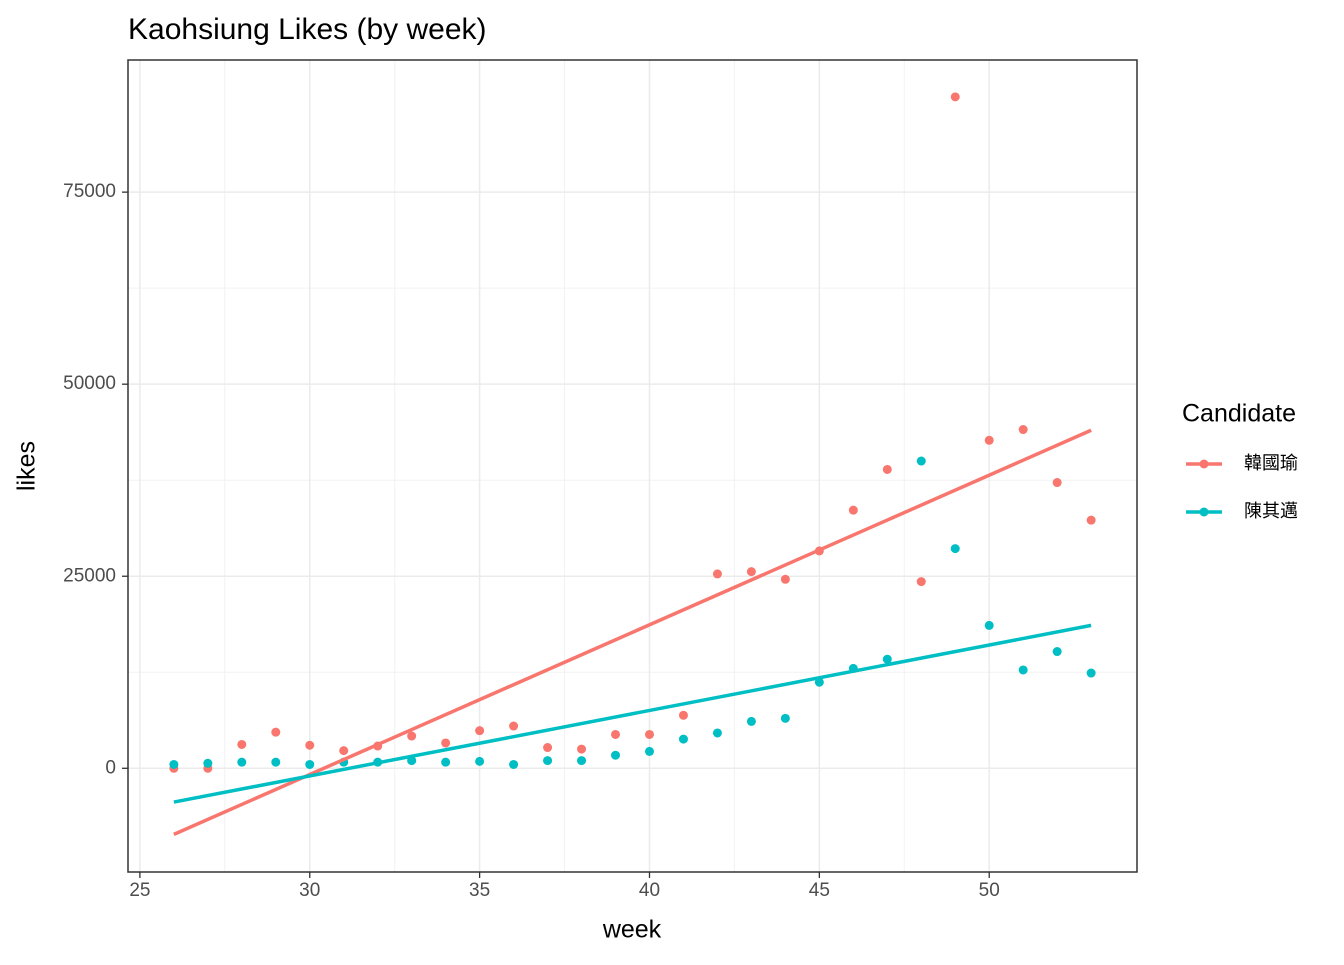 Image resolution: width=1344 pixels, height=965 pixels. Describe the element at coordinates (632, 930) in the screenshot. I see `x-axis-label: week` at that location.